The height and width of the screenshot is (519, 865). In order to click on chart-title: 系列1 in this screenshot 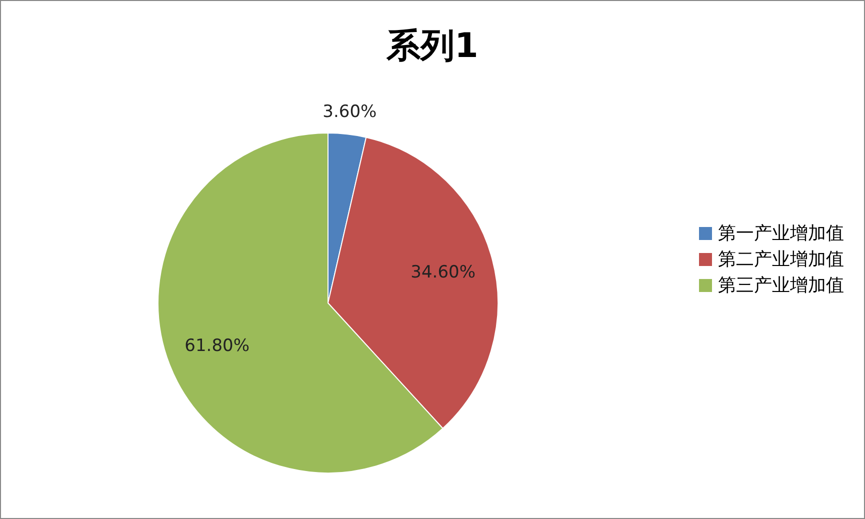, I will do `click(432, 46)`.